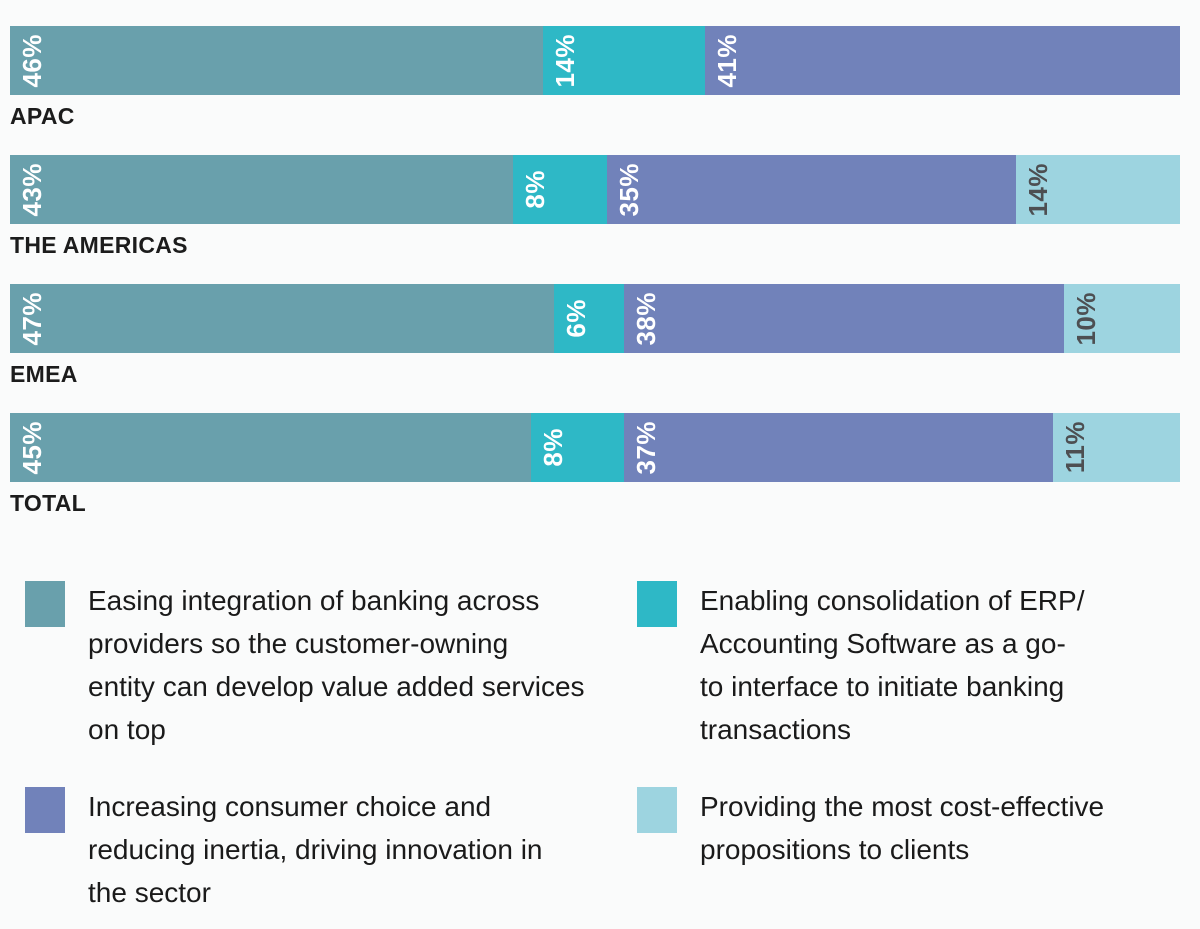  What do you see at coordinates (628, 189) in the screenshot?
I see `segment-value-label: 35%` at bounding box center [628, 189].